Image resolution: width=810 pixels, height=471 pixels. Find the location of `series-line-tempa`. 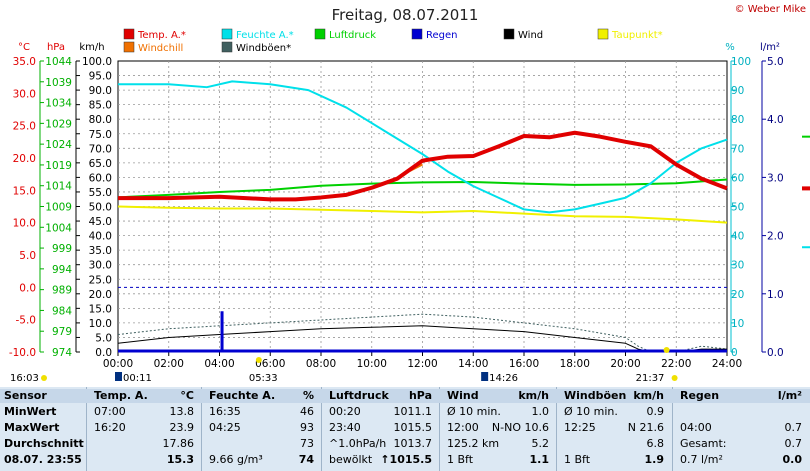

series-line-tempa is located at coordinates (423, 166).